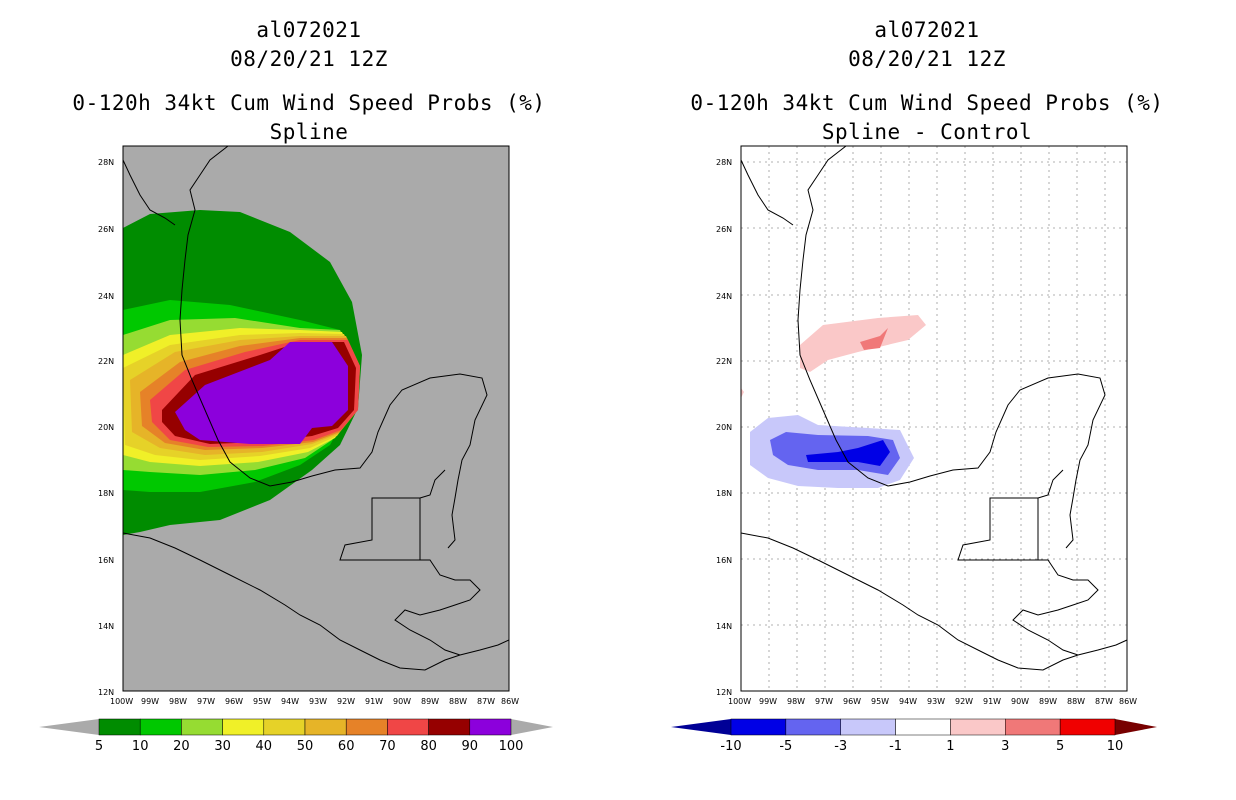 The width and height of the screenshot is (1236, 800). Describe the element at coordinates (950, 746) in the screenshot. I see `colorbar-label: 1` at that location.